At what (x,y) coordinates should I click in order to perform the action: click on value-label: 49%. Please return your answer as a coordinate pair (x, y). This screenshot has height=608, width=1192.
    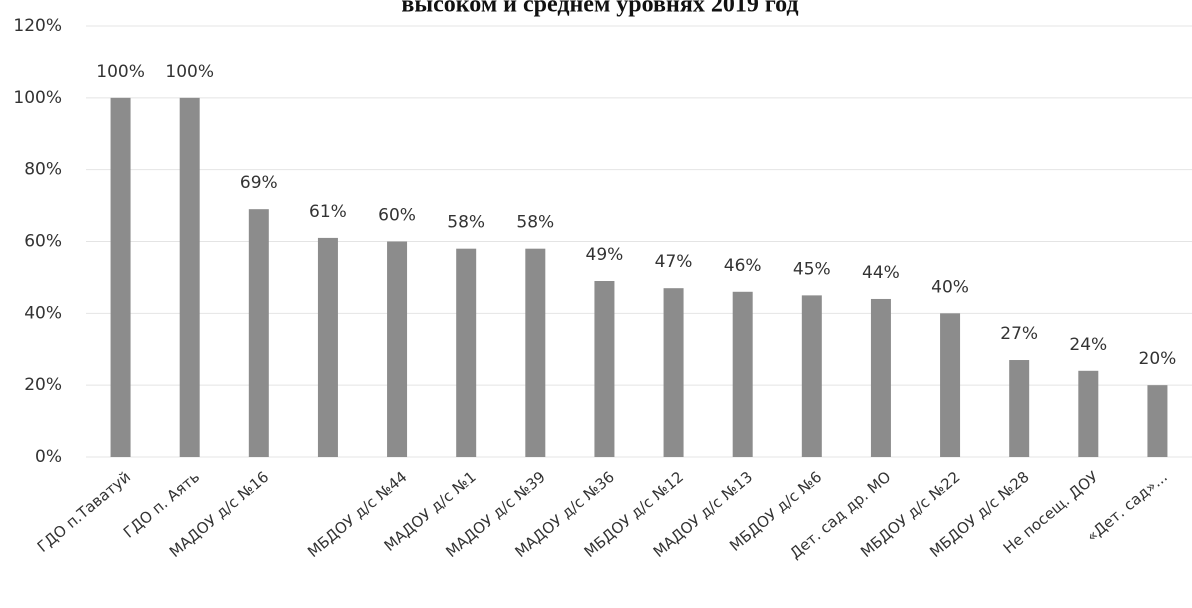
    Looking at the image, I should click on (605, 255).